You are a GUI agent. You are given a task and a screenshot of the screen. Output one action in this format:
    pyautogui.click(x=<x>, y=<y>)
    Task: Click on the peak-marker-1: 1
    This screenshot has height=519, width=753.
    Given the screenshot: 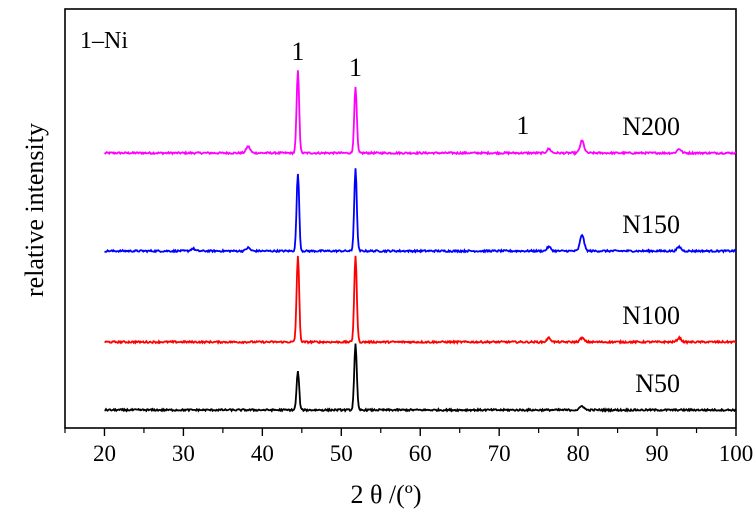 What is the action you would take?
    pyautogui.click(x=297, y=51)
    